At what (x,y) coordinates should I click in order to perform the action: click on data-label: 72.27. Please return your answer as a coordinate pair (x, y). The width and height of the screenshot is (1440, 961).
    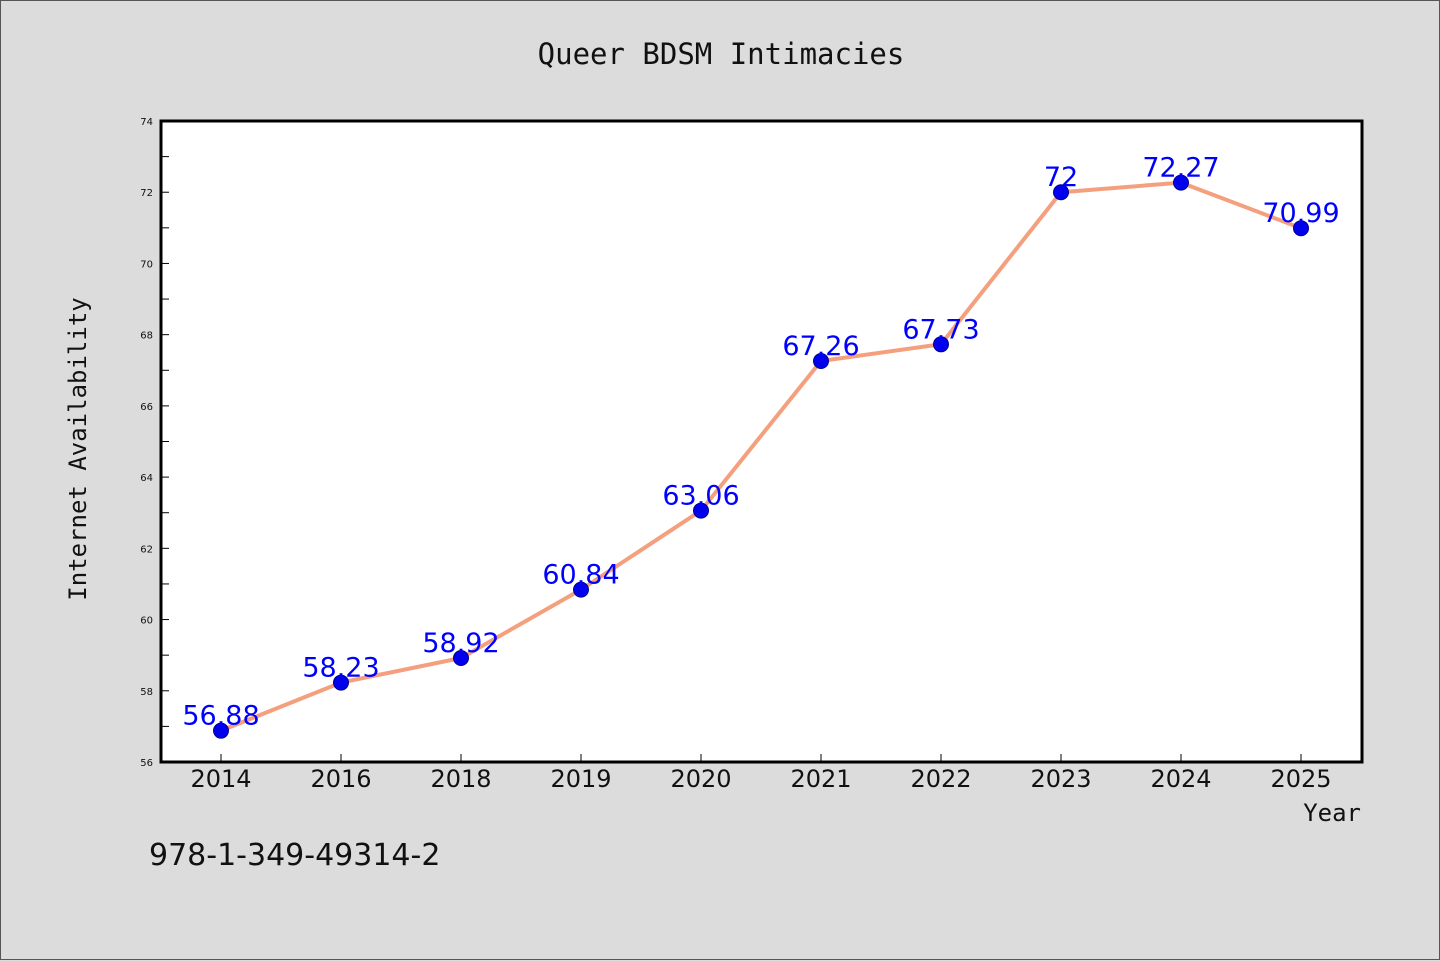
    Looking at the image, I should click on (1180, 168).